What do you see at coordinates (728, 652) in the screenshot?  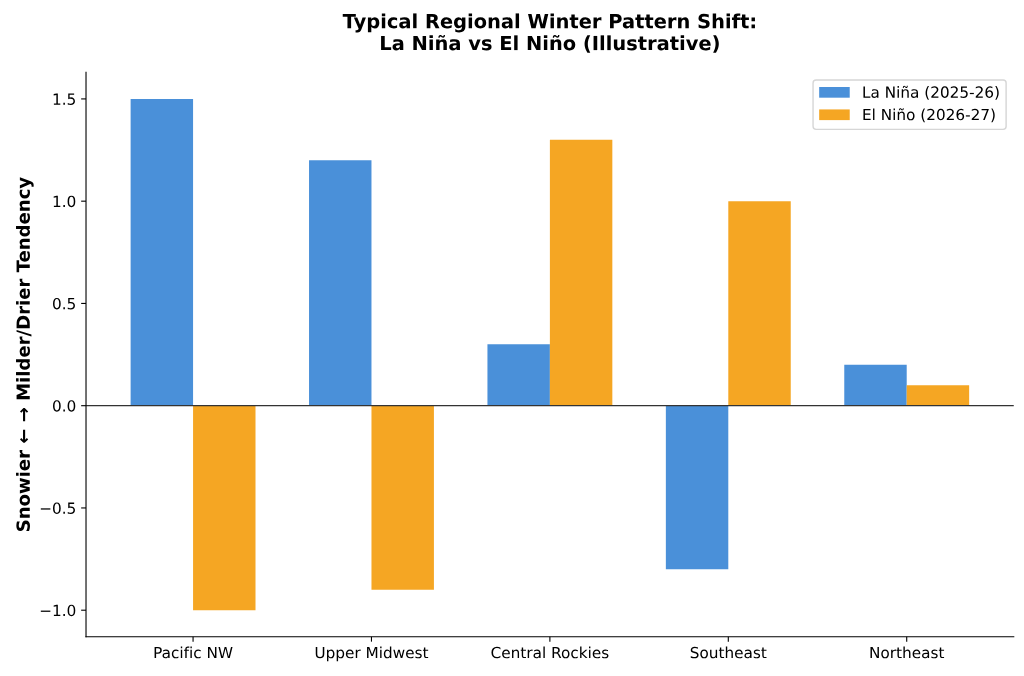 I see `x-tick-label: Southeast` at bounding box center [728, 652].